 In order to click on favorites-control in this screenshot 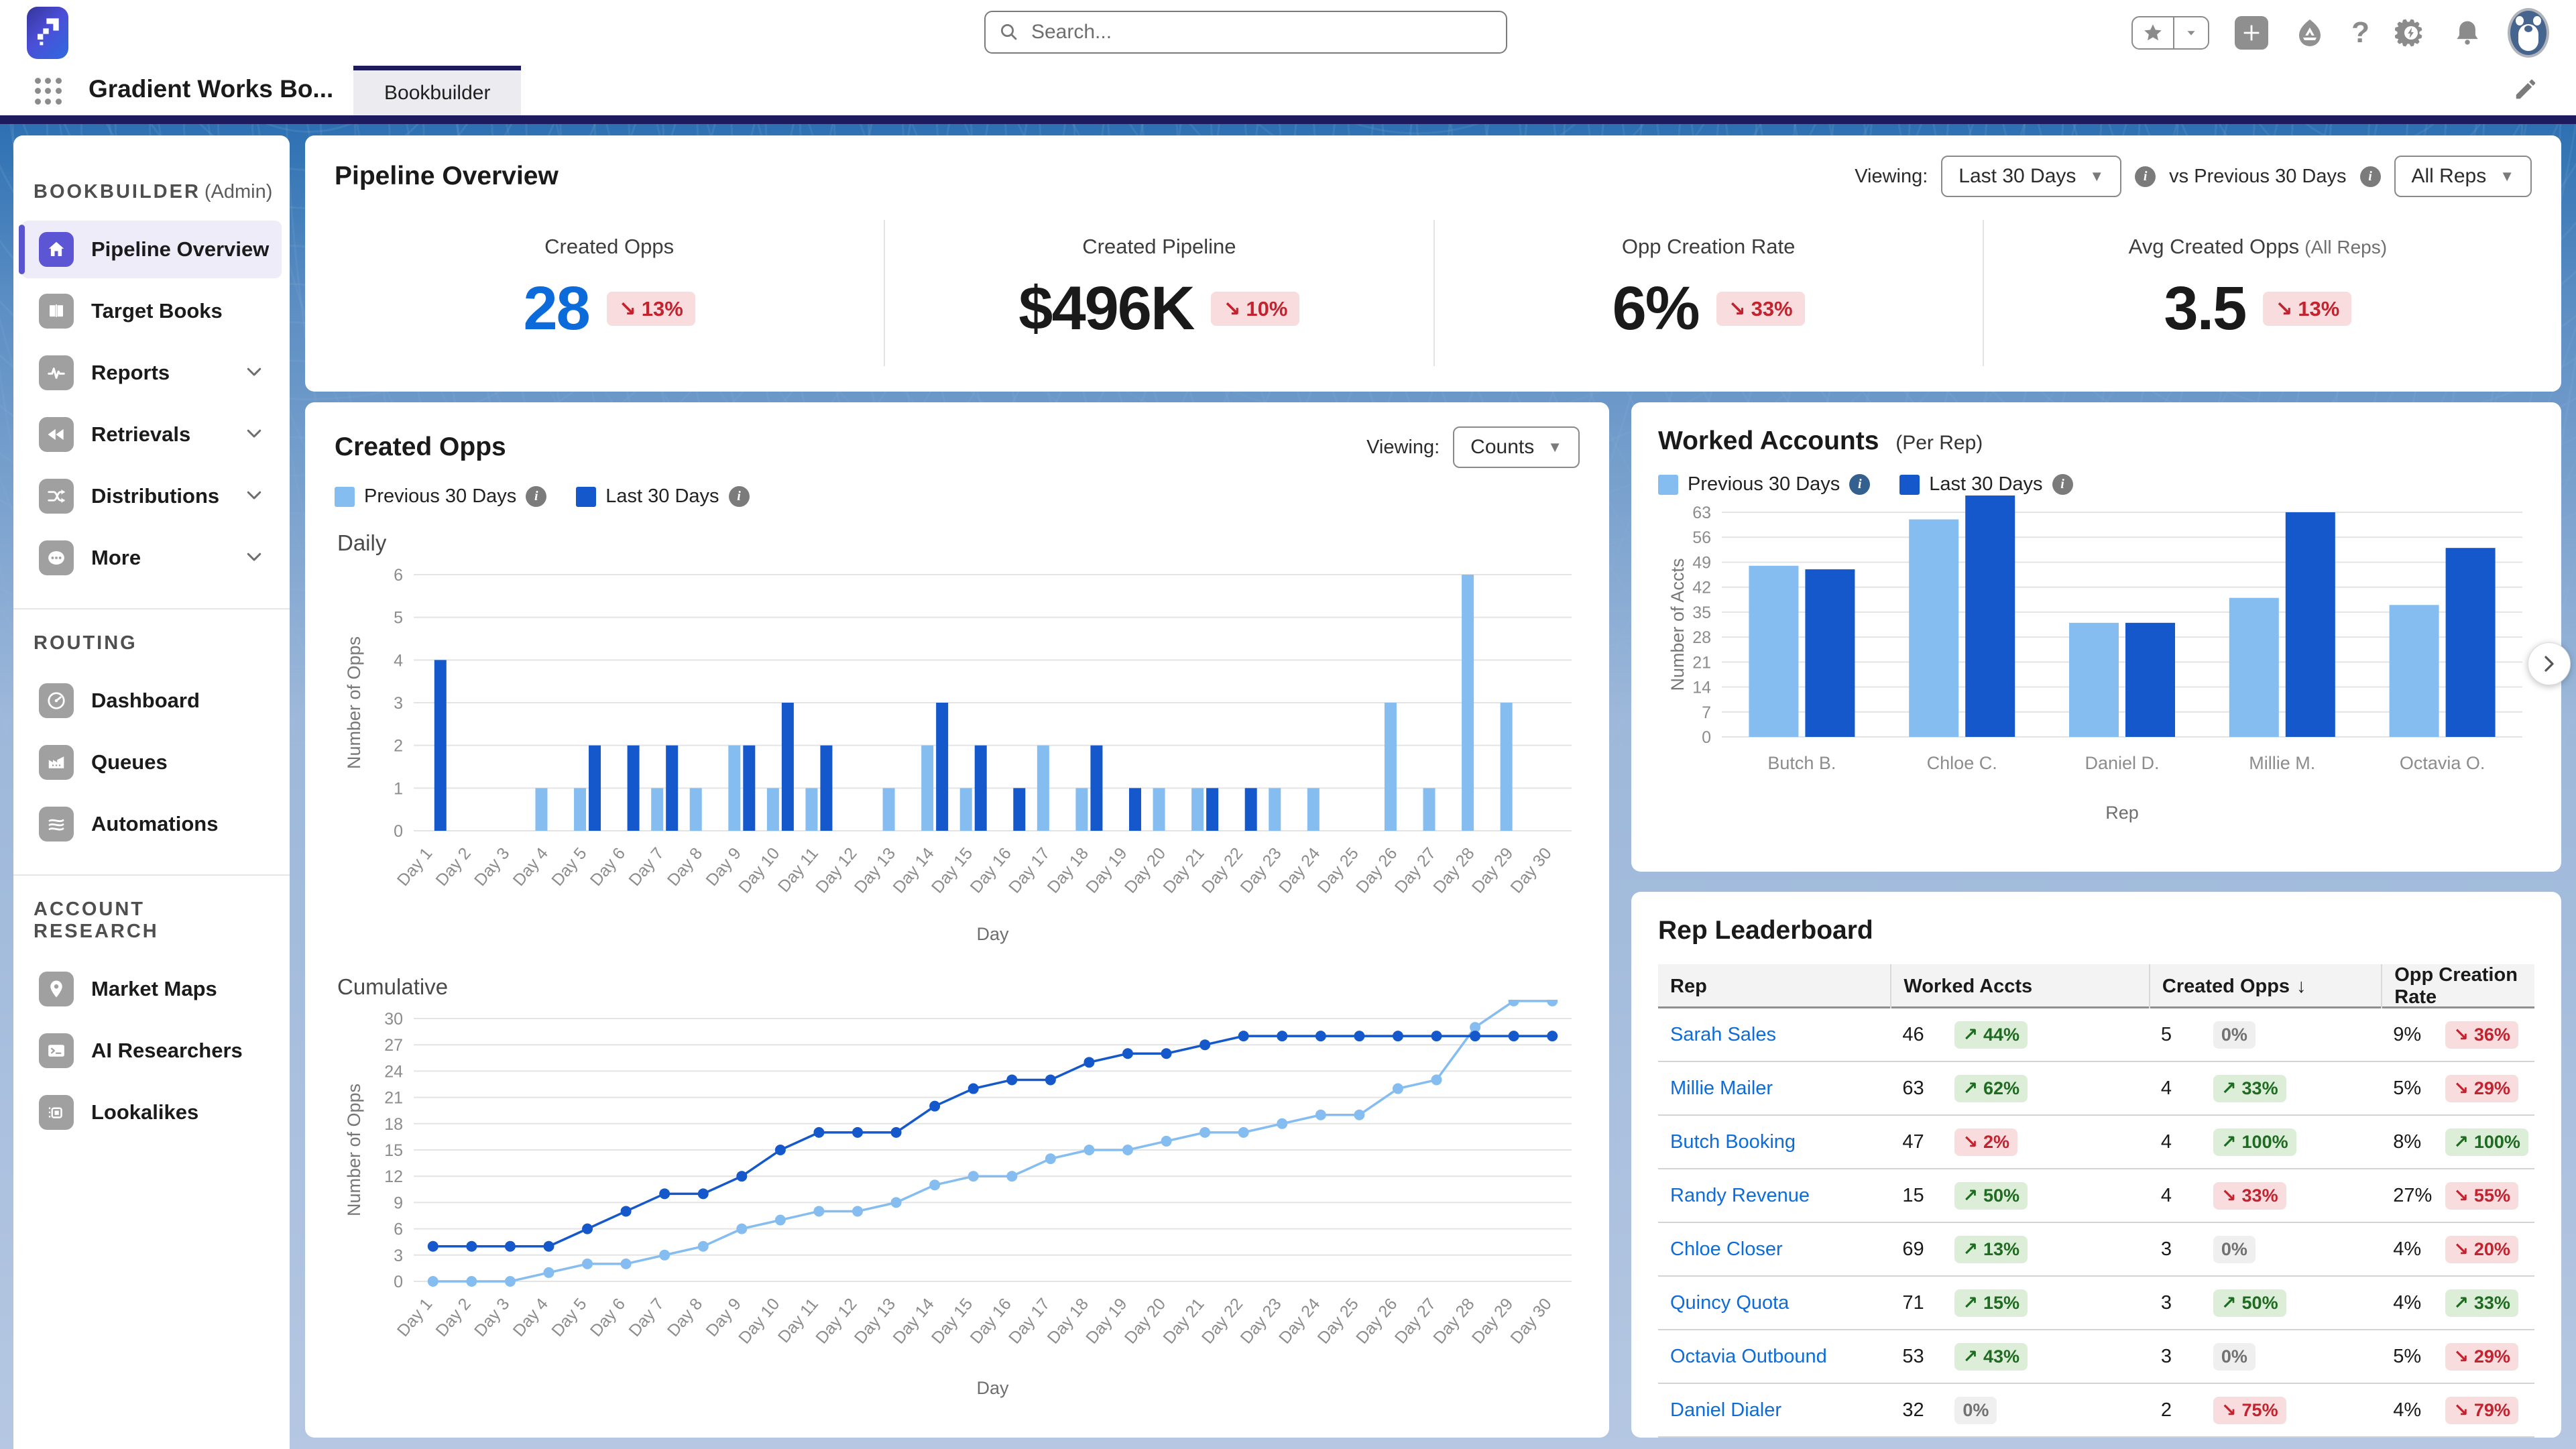, I will do `click(2170, 33)`.